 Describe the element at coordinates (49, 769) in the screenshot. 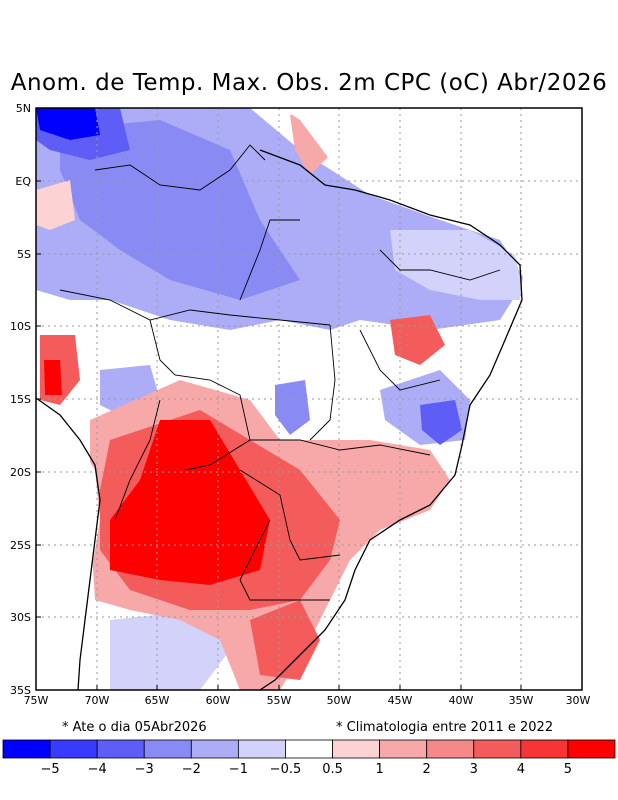

I see `colorbar-label: −5` at that location.